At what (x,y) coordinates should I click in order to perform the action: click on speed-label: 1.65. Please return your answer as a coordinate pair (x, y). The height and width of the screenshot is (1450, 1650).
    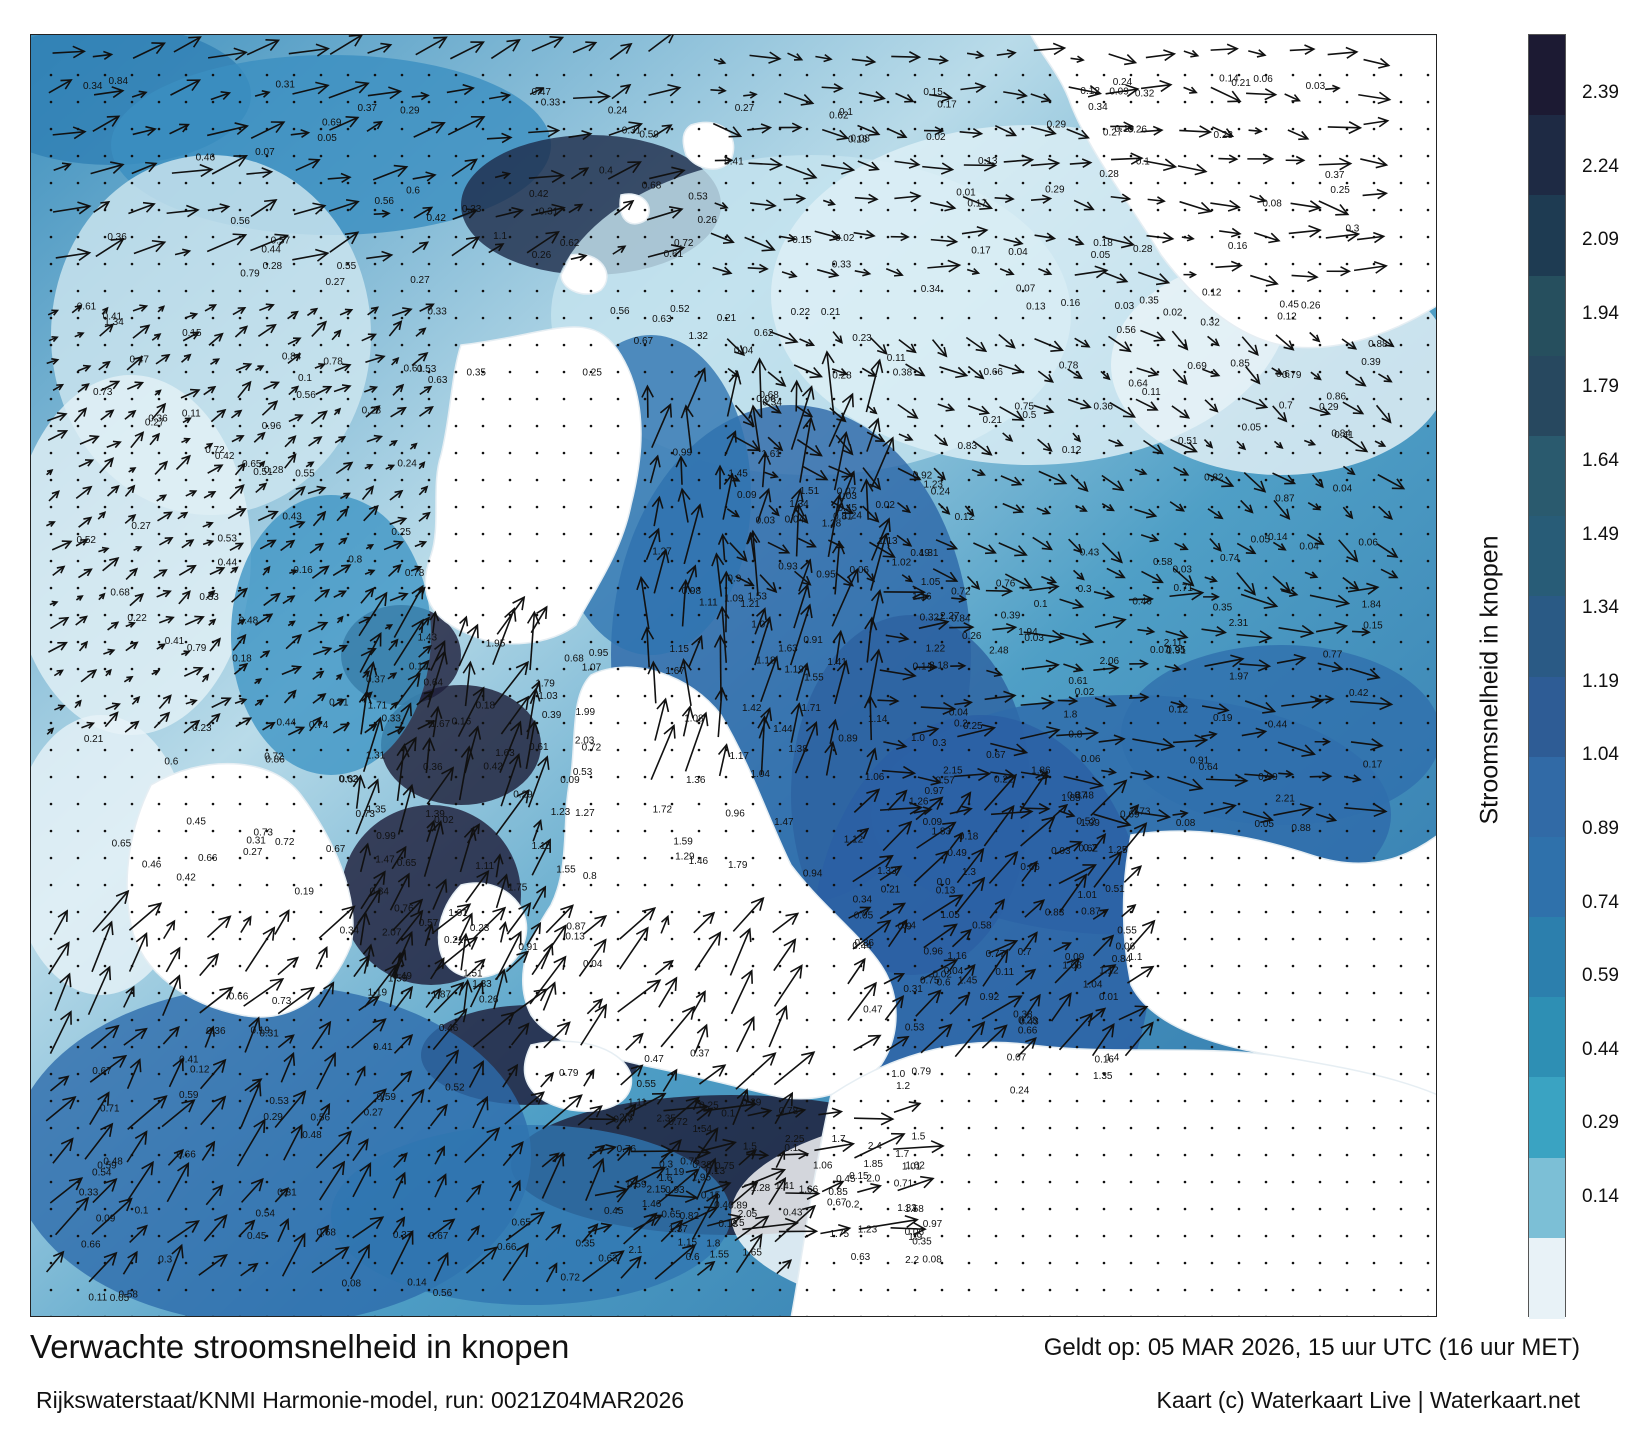
    Looking at the image, I should click on (752, 1252).